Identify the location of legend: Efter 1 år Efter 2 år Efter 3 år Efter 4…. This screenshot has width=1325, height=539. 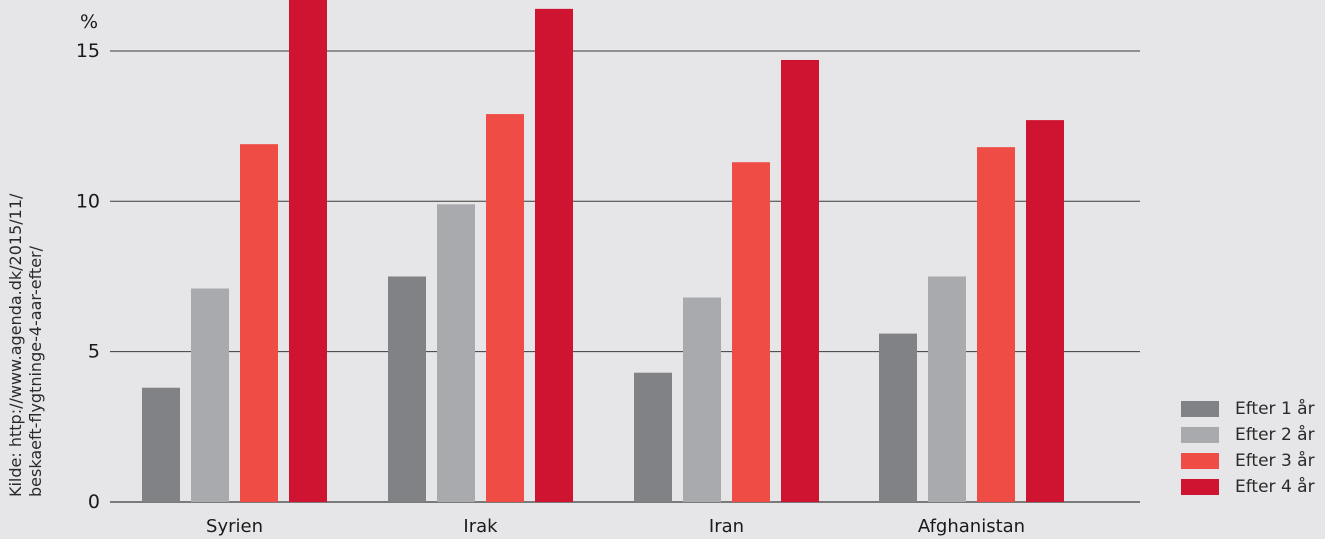
(1248, 448).